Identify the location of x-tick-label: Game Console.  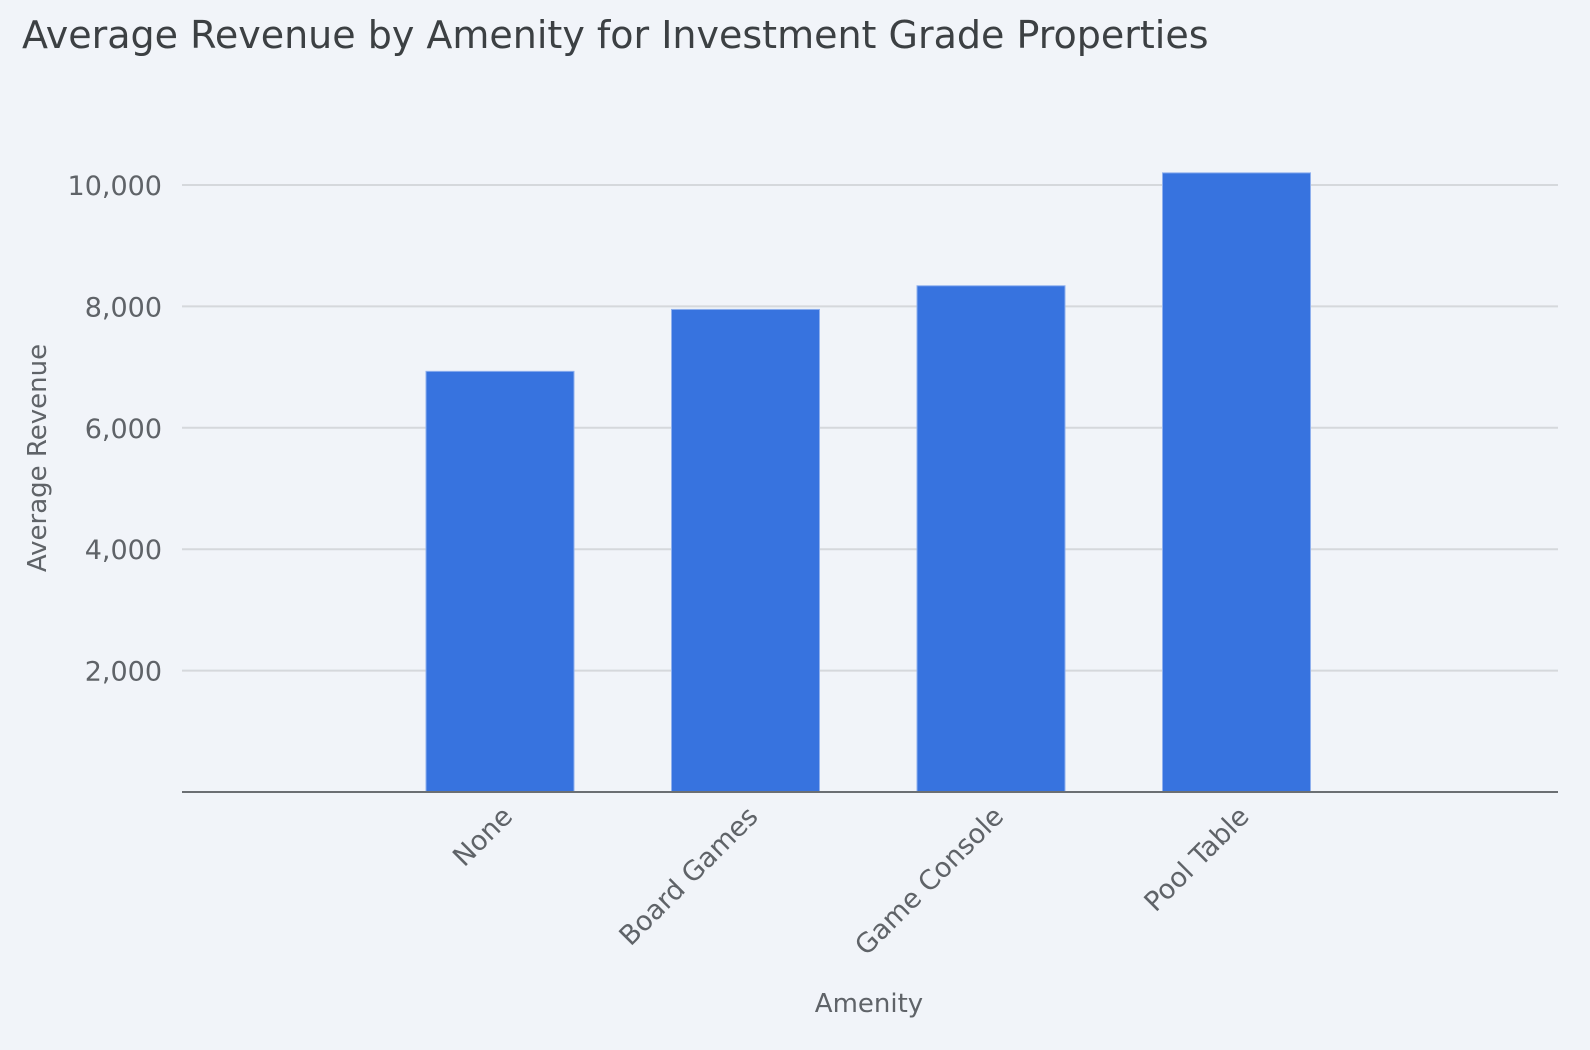
(929, 881).